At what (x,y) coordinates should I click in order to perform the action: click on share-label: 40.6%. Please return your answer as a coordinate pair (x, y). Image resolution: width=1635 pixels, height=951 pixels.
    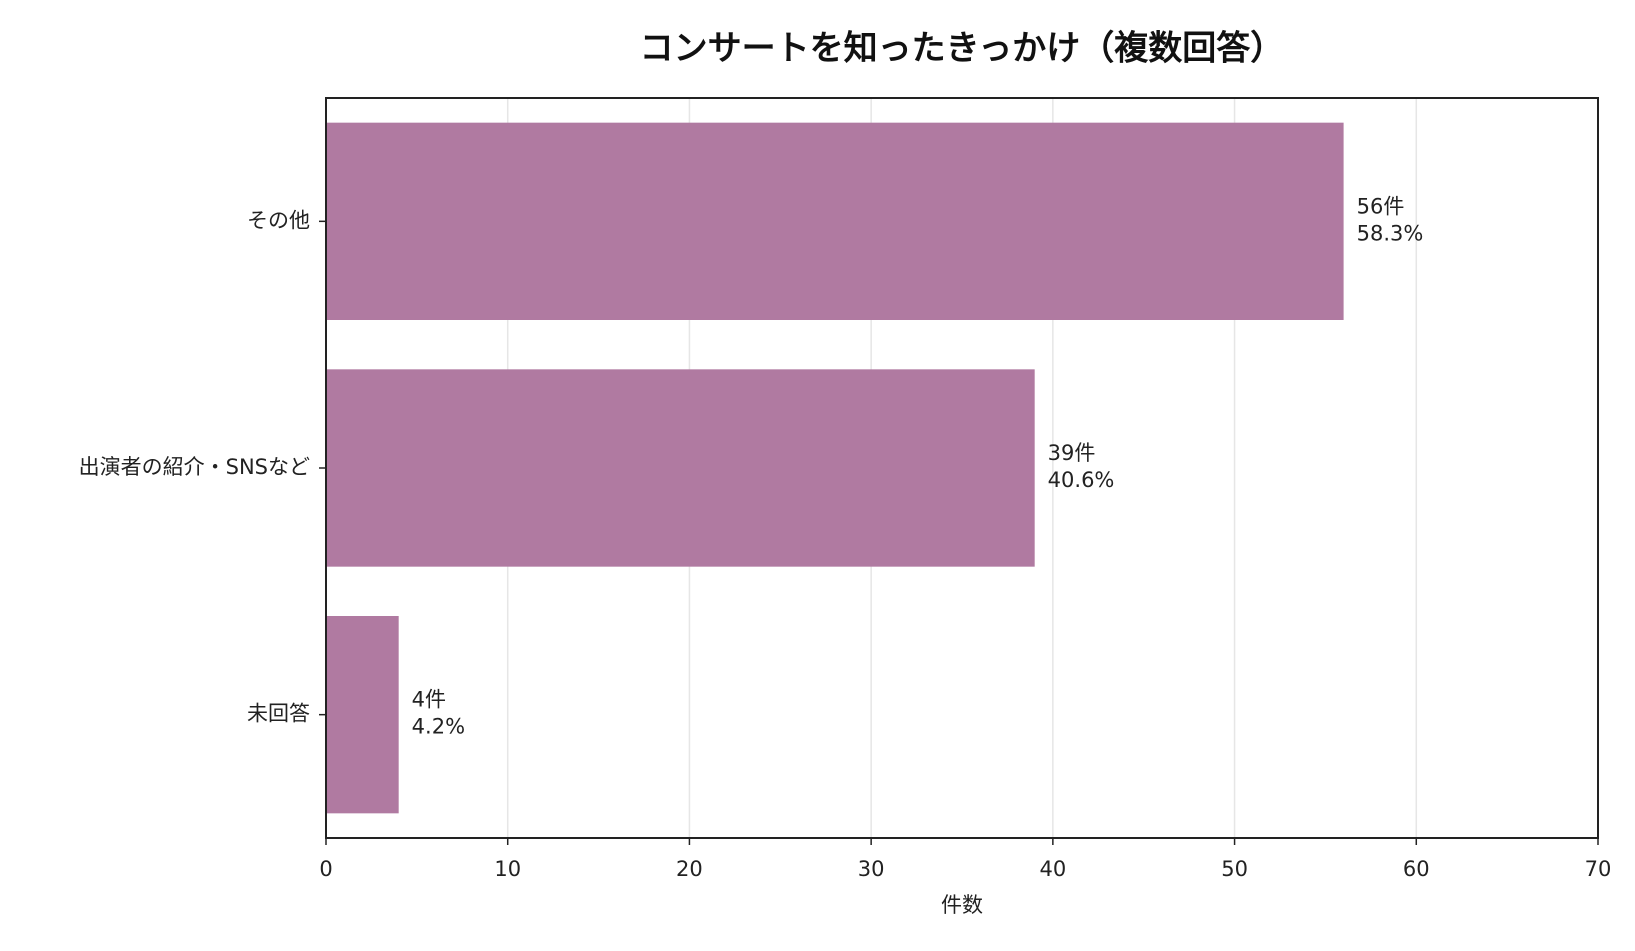
    Looking at the image, I should click on (1081, 480).